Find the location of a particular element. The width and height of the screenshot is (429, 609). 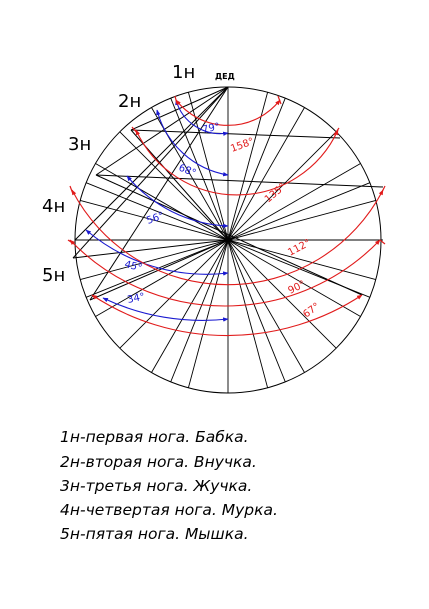

legend-line-4: 4н-четвертая нога. Мурка. is located at coordinates (169, 510).